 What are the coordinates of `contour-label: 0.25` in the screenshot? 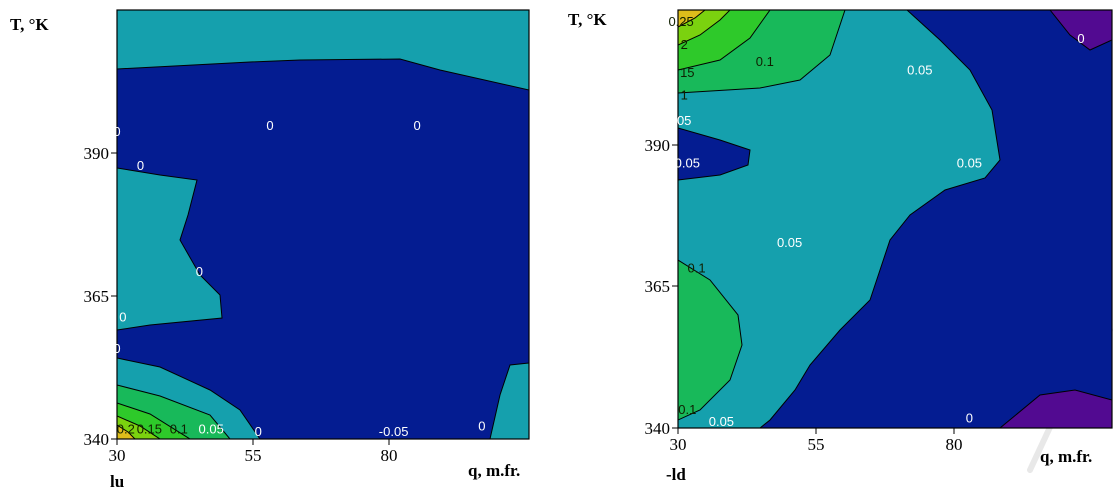 It's located at (680, 21).